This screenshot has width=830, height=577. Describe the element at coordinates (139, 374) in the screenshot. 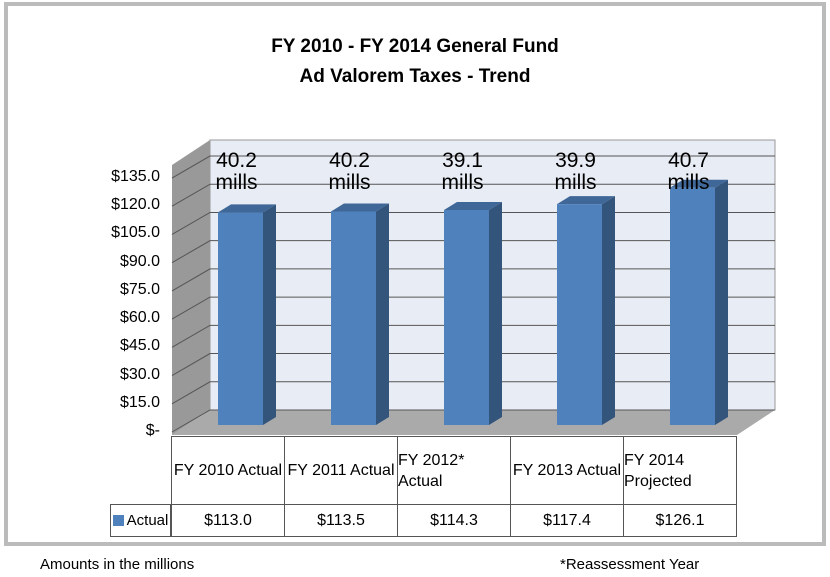

I see `y-tick-label: $30.0` at that location.